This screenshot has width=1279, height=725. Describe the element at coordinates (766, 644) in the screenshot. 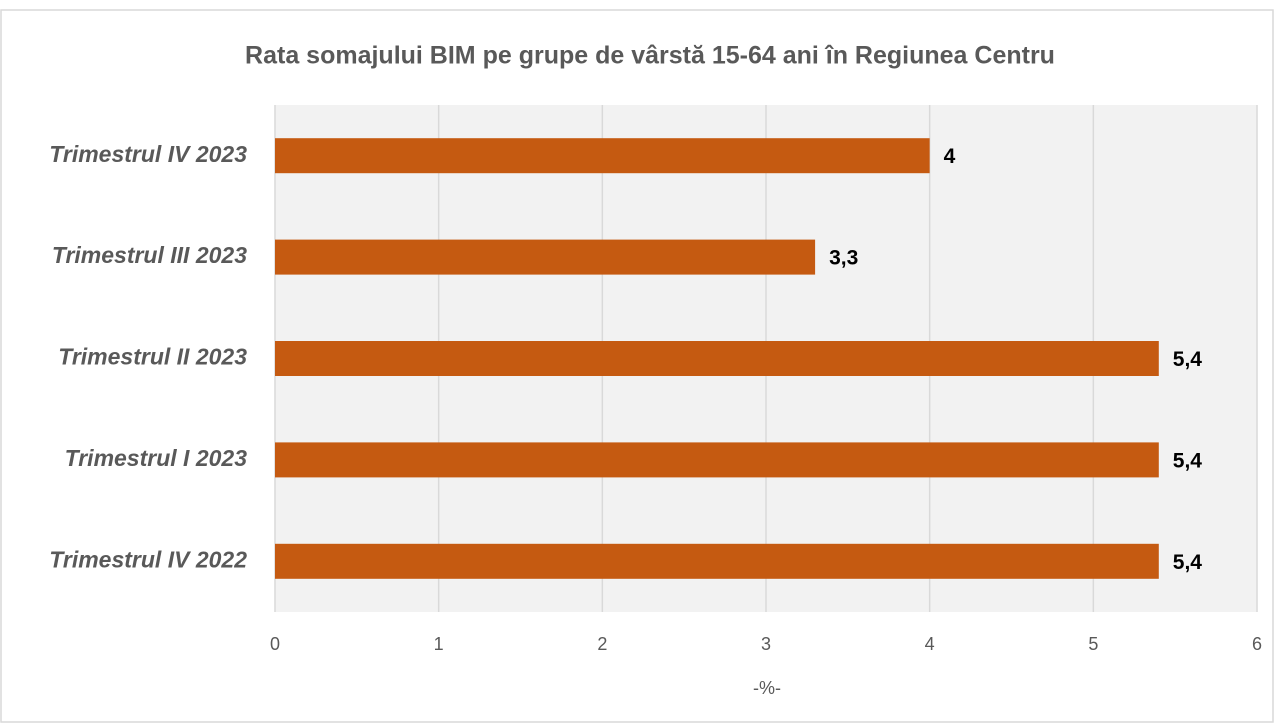

I see `x-tick-label: 3` at that location.